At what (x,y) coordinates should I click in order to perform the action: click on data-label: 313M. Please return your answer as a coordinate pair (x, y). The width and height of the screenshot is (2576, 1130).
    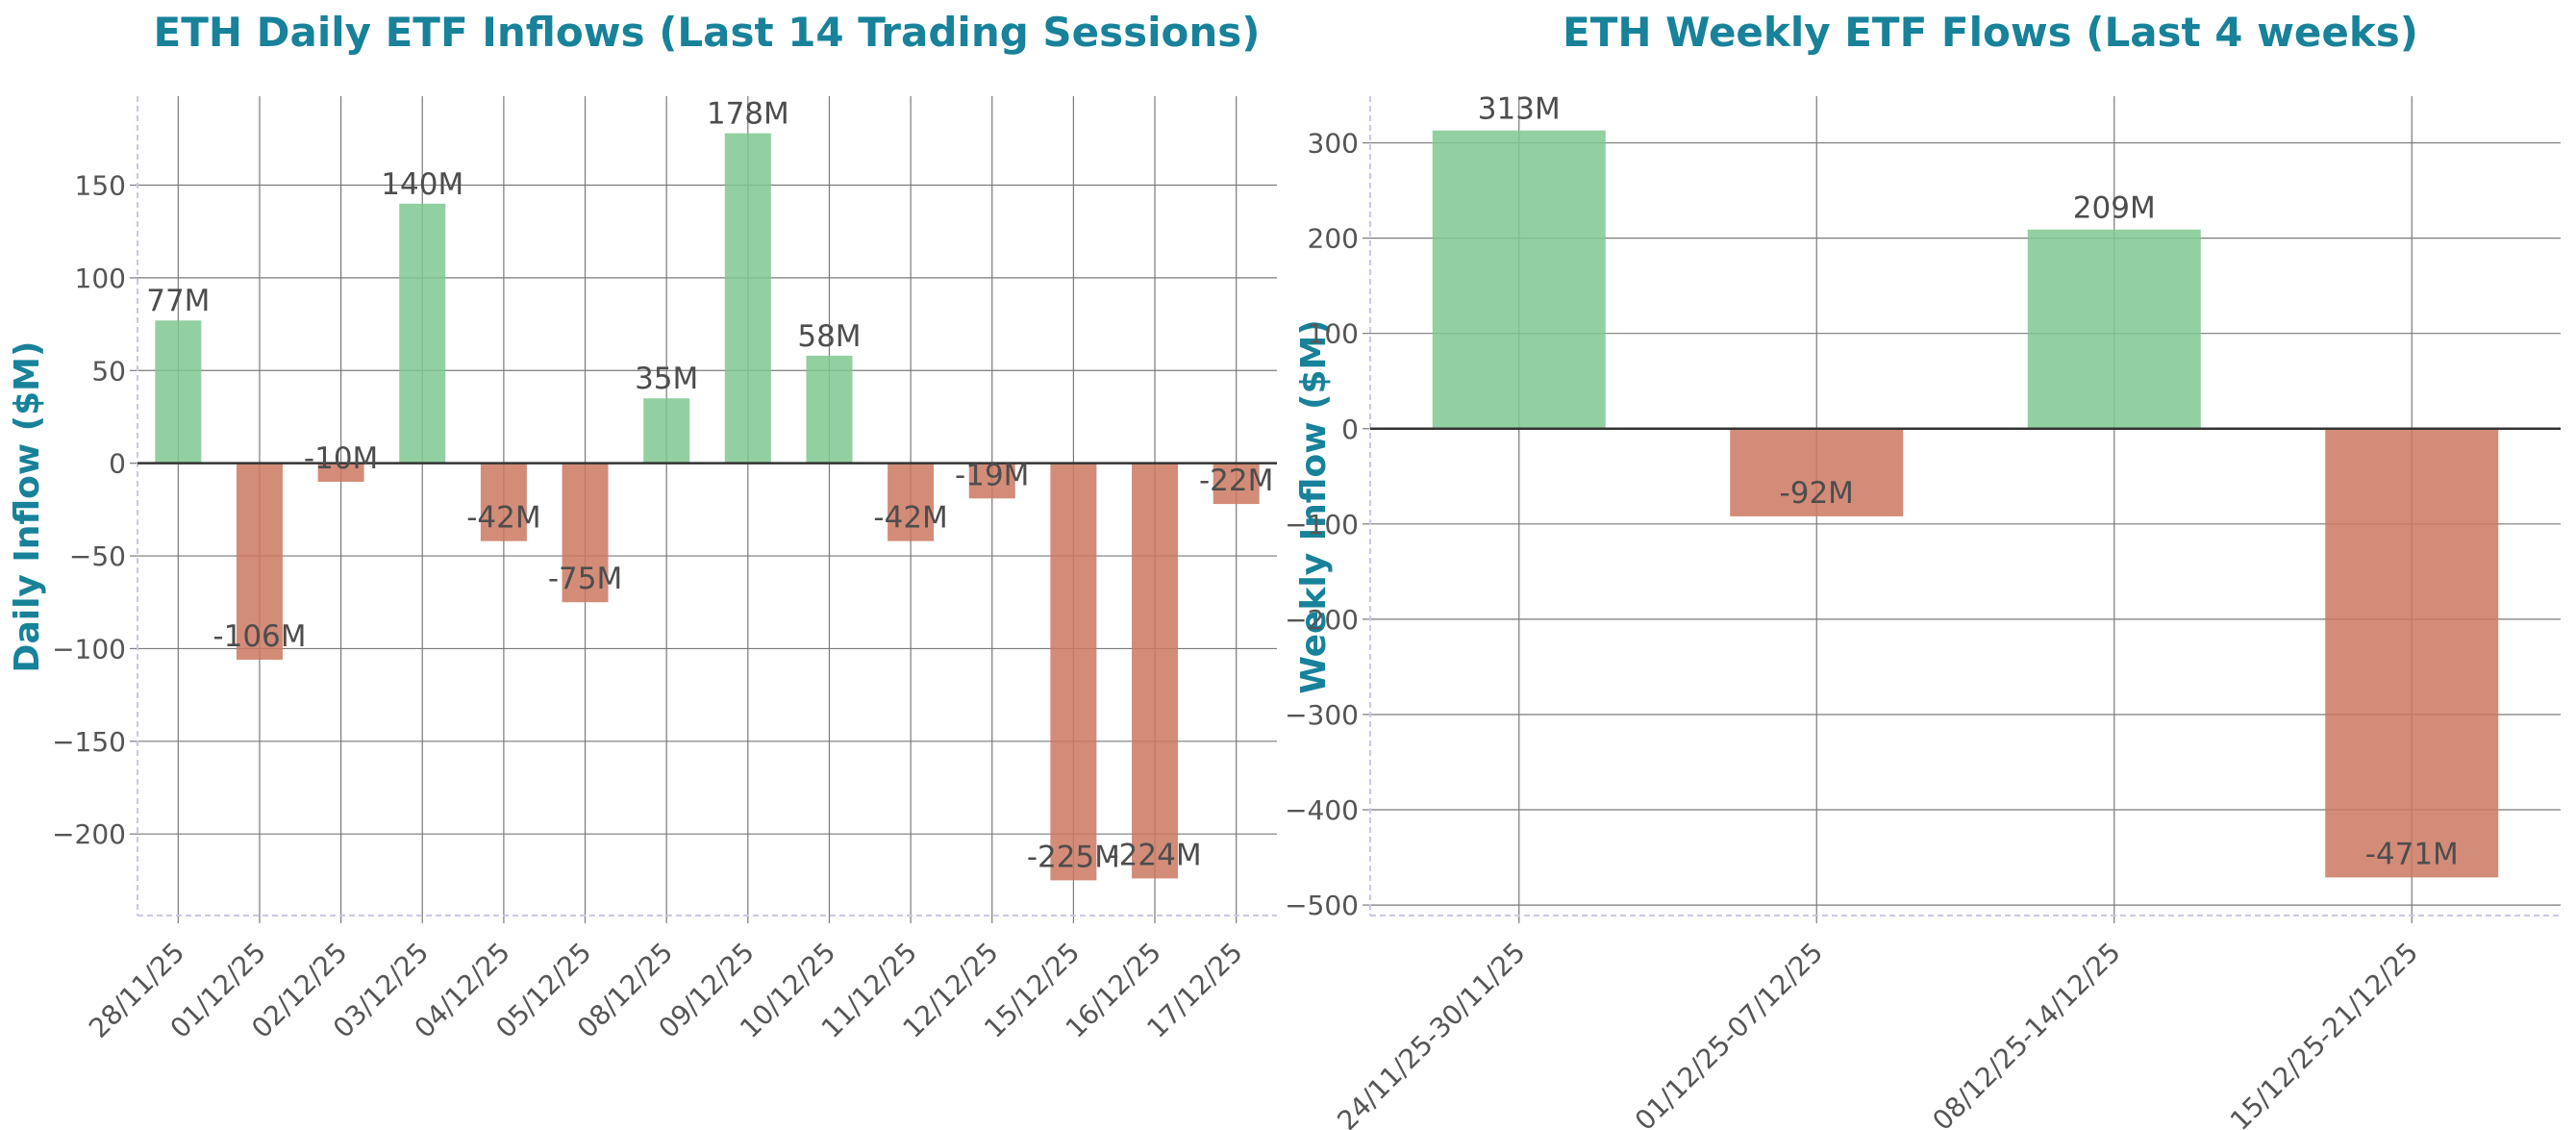
    Looking at the image, I should click on (1519, 109).